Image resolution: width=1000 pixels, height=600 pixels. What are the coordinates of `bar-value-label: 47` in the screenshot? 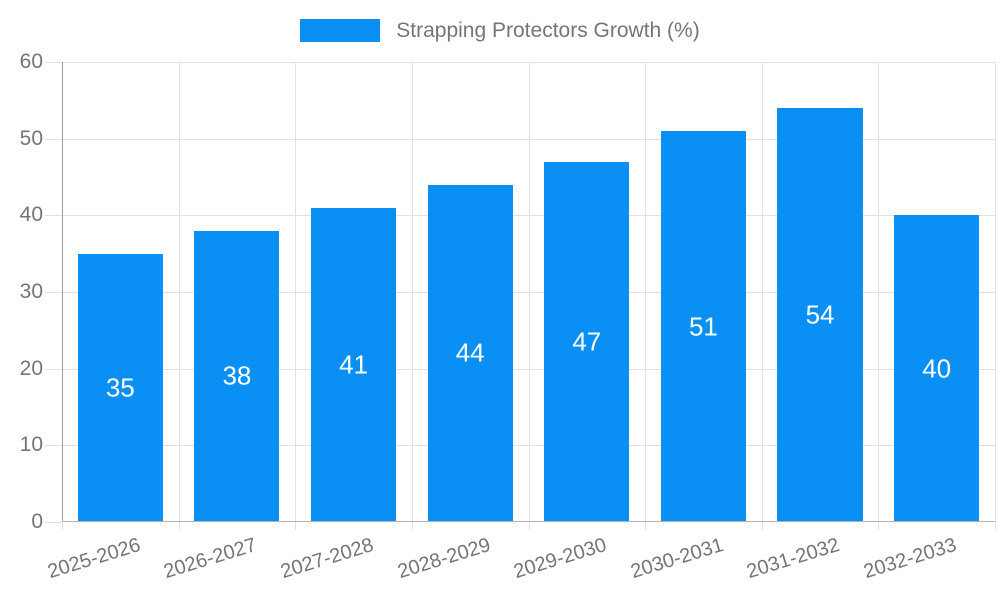 It's located at (587, 341).